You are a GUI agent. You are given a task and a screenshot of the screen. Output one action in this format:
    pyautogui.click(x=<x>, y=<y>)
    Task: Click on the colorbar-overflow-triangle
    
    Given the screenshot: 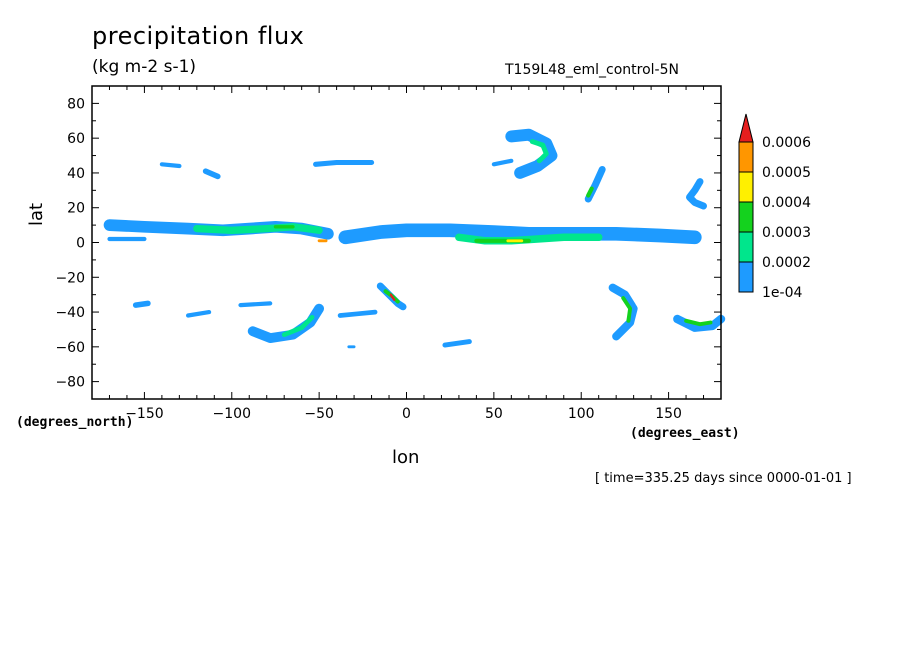 What is the action you would take?
    pyautogui.click(x=746, y=128)
    